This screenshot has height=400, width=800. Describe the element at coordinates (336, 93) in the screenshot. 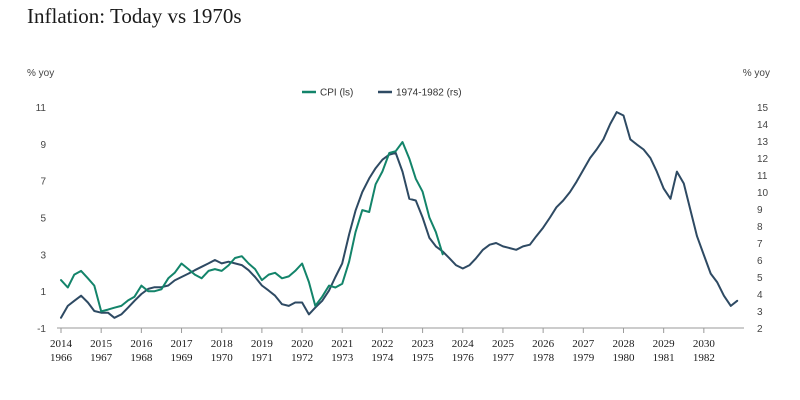

I see `legend-label-1: CPI (ls)` at that location.